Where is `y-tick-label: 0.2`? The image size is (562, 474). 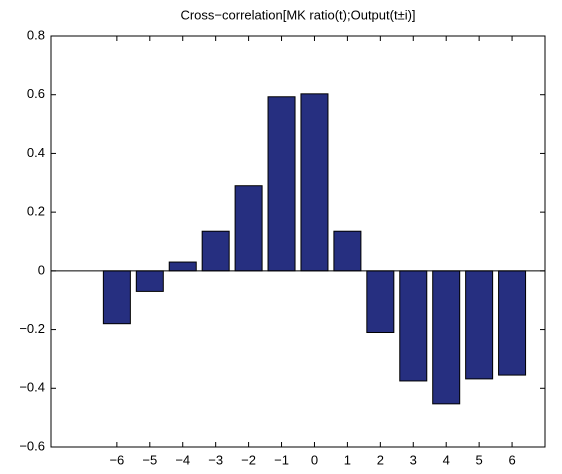 y-tick-label: 0.2 is located at coordinates (36, 211).